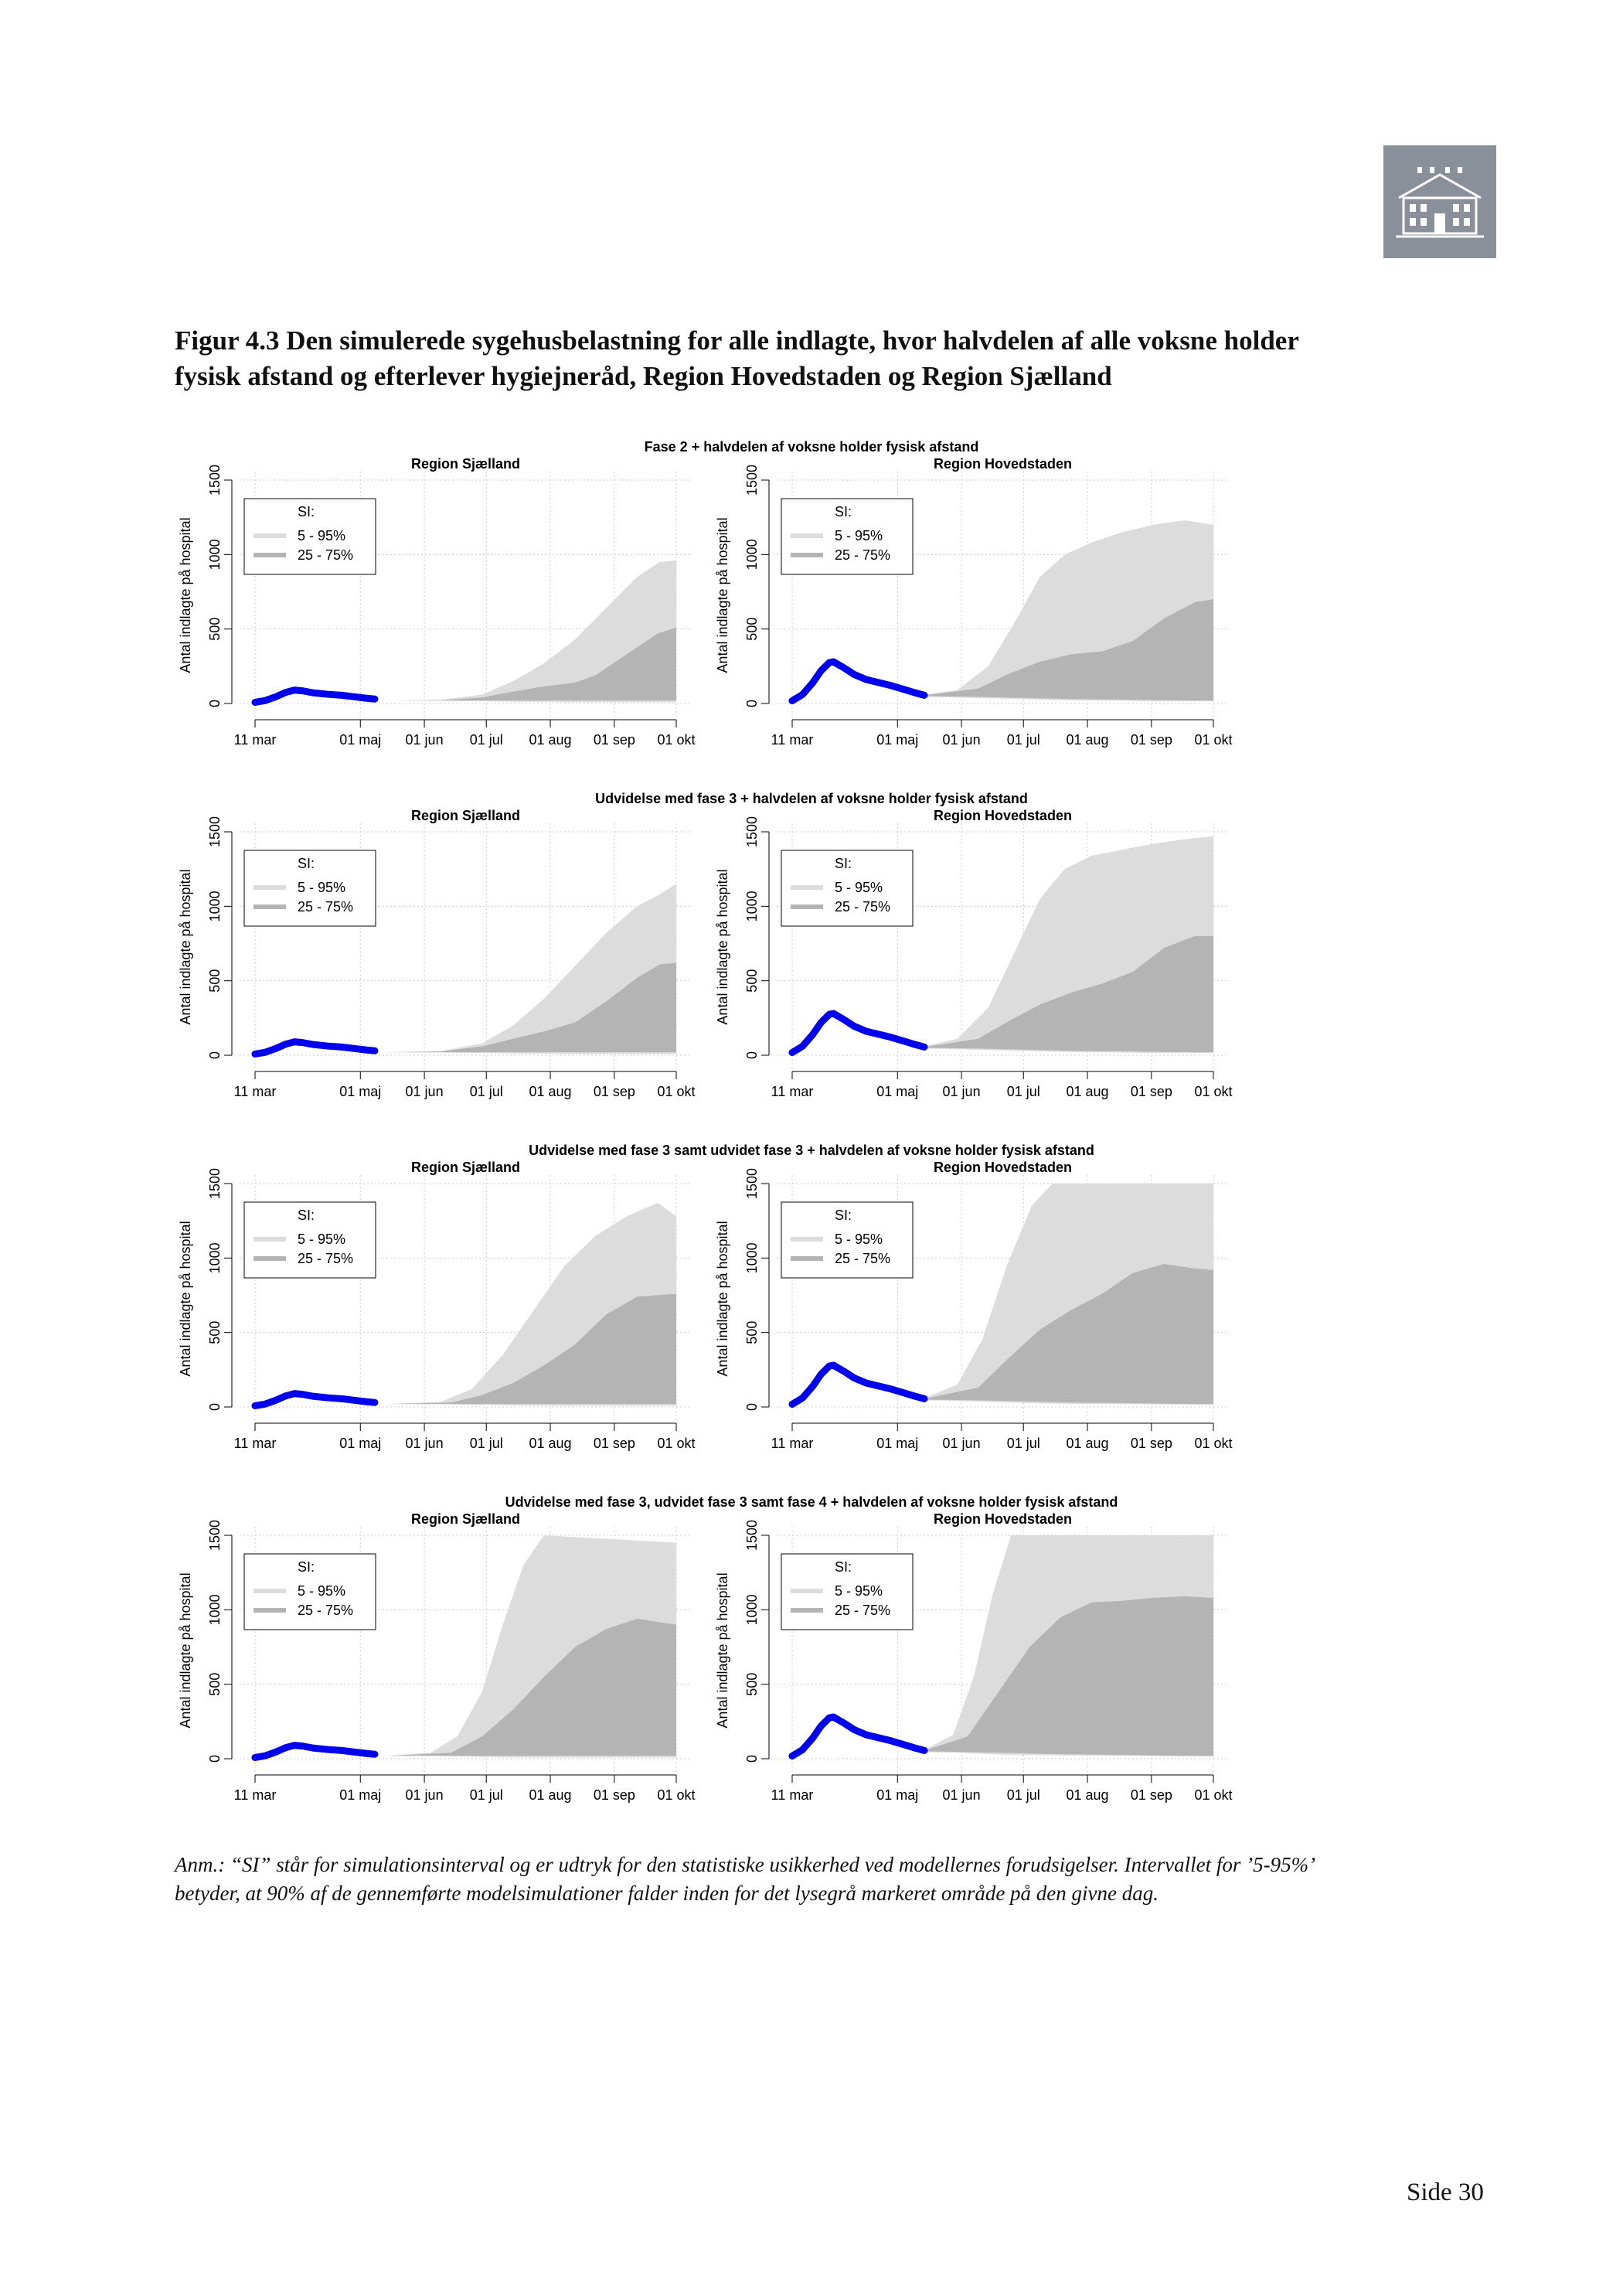  I want to click on building-icon, so click(1440, 202).